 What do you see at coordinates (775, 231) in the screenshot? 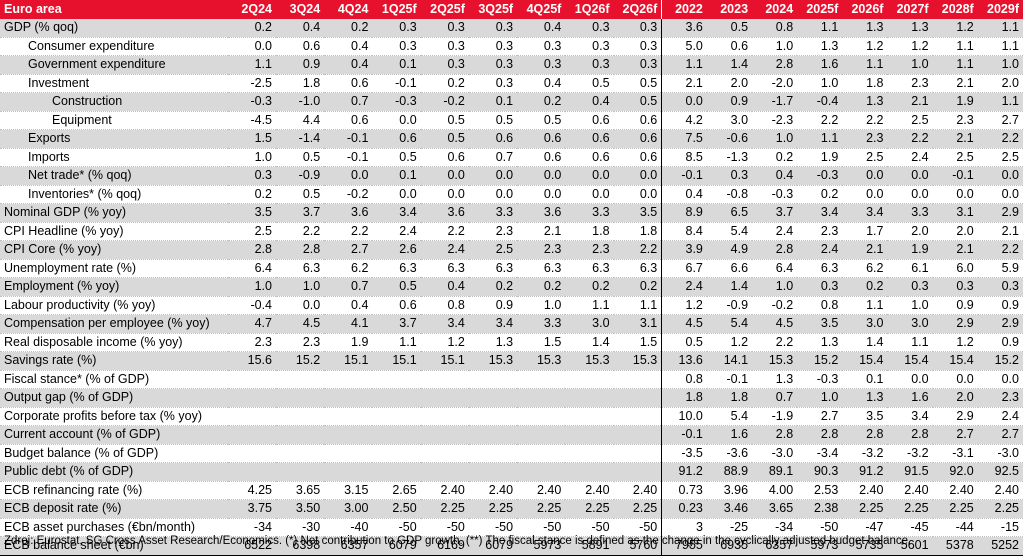
I see `table-cell: 2.4` at bounding box center [775, 231].